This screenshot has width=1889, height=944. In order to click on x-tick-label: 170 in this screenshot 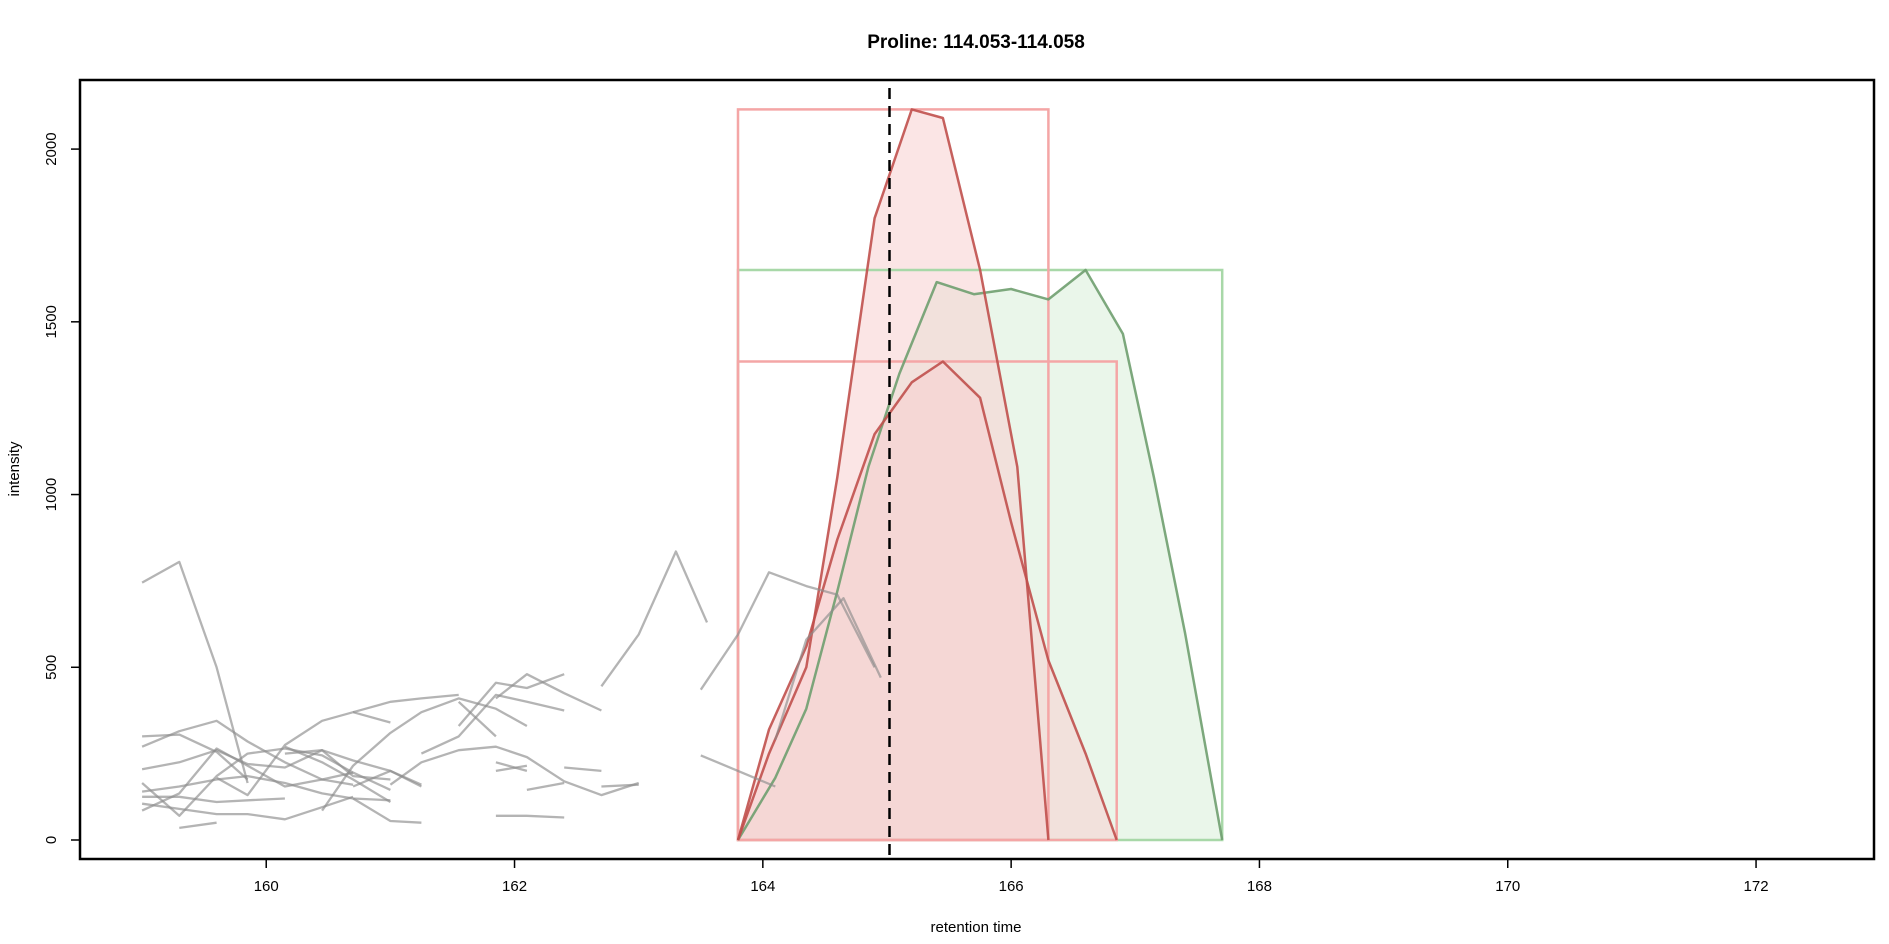, I will do `click(1507, 886)`.